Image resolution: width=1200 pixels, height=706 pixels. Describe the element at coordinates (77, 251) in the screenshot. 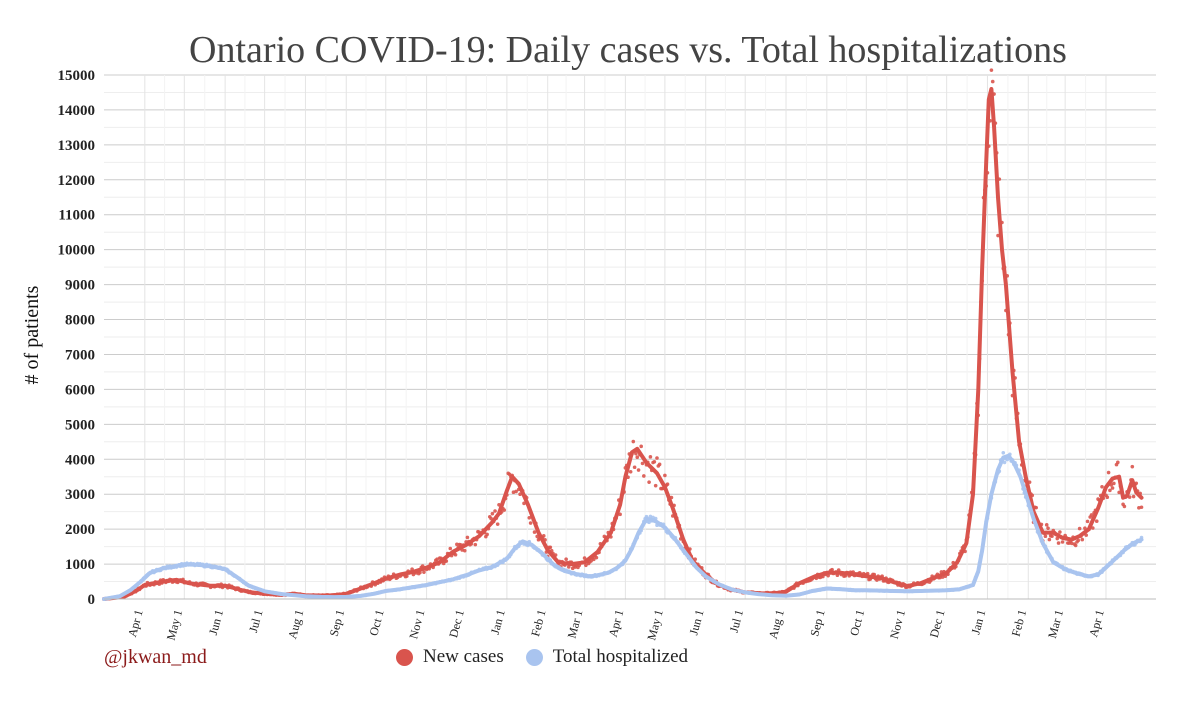

I see `y-tick-label: 10000` at that location.